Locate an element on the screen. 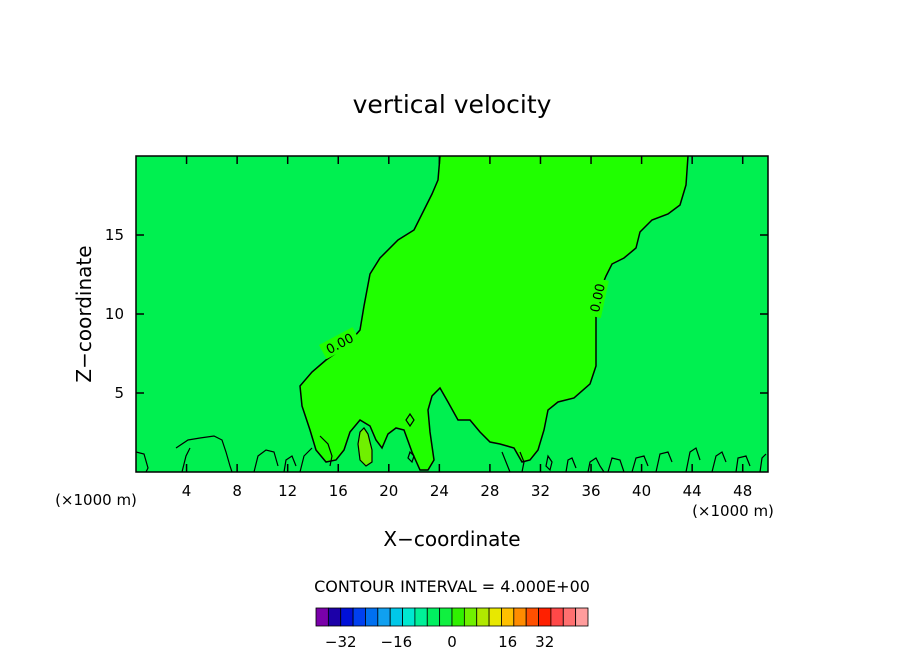 This screenshot has height=654, width=904. x-tick-label: 4 is located at coordinates (187, 491).